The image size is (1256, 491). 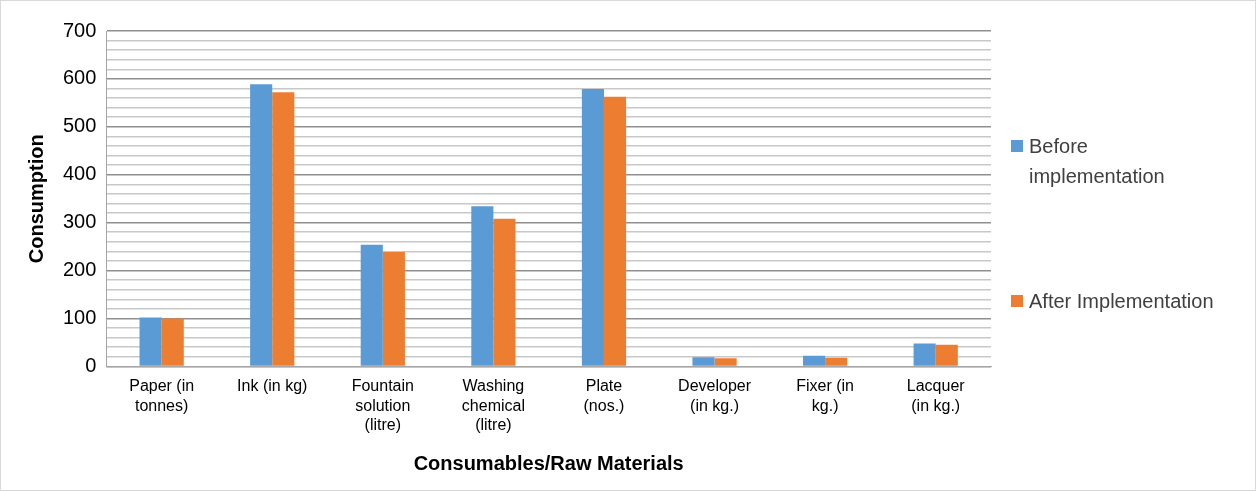 What do you see at coordinates (715, 395) in the screenshot?
I see `x-tick-label: Developer (in kg.)` at bounding box center [715, 395].